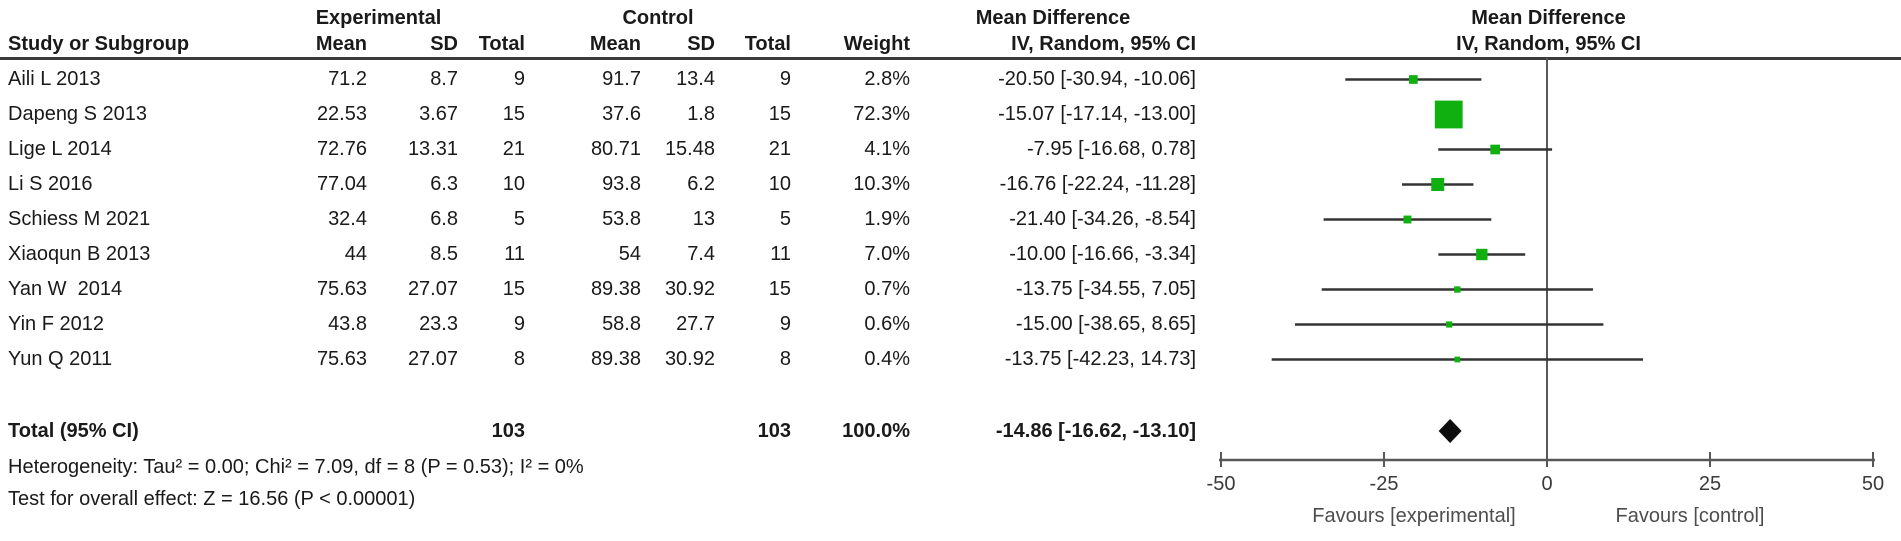 This screenshot has width=1901, height=541. Describe the element at coordinates (774, 431) in the screenshot. I see `total-ctl-total: 103` at that location.